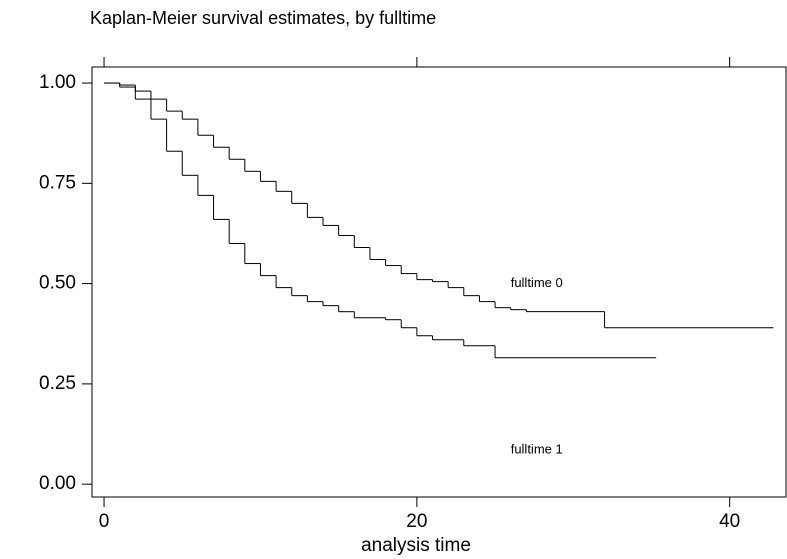  What do you see at coordinates (104, 521) in the screenshot?
I see `x-tick-label: 0` at bounding box center [104, 521].